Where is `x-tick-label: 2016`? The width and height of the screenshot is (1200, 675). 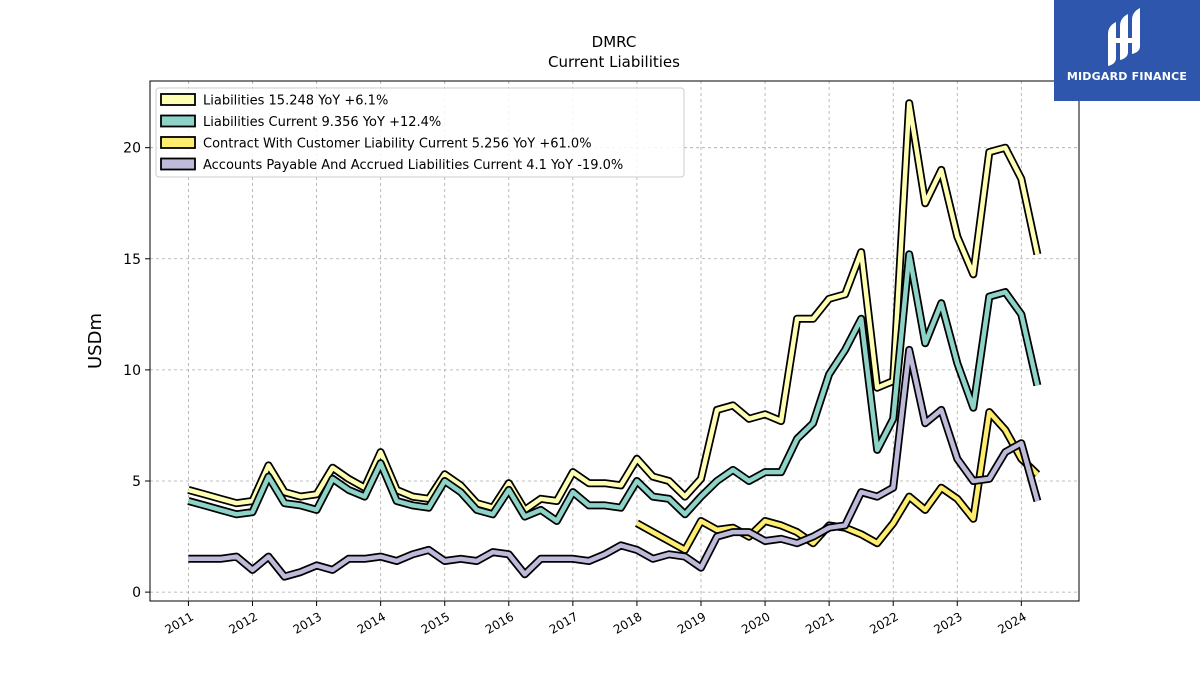 x-tick-label: 2016 is located at coordinates (499, 622).